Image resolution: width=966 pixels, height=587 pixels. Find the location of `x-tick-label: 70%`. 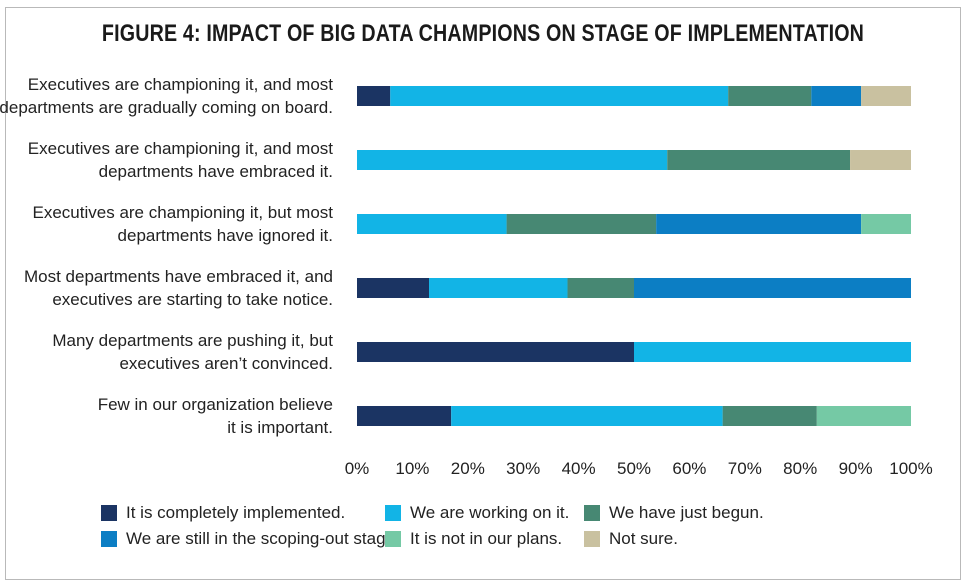

x-tick-label: 70% is located at coordinates (745, 468).